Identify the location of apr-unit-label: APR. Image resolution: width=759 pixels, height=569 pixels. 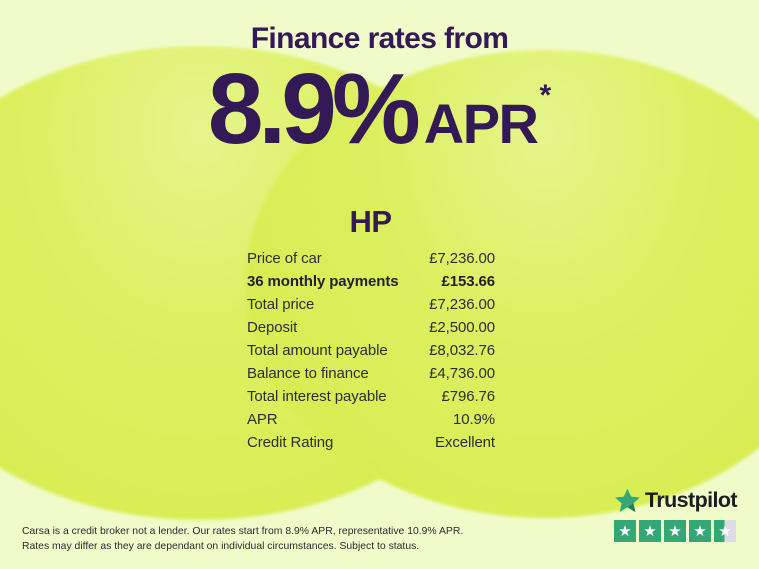
(481, 123).